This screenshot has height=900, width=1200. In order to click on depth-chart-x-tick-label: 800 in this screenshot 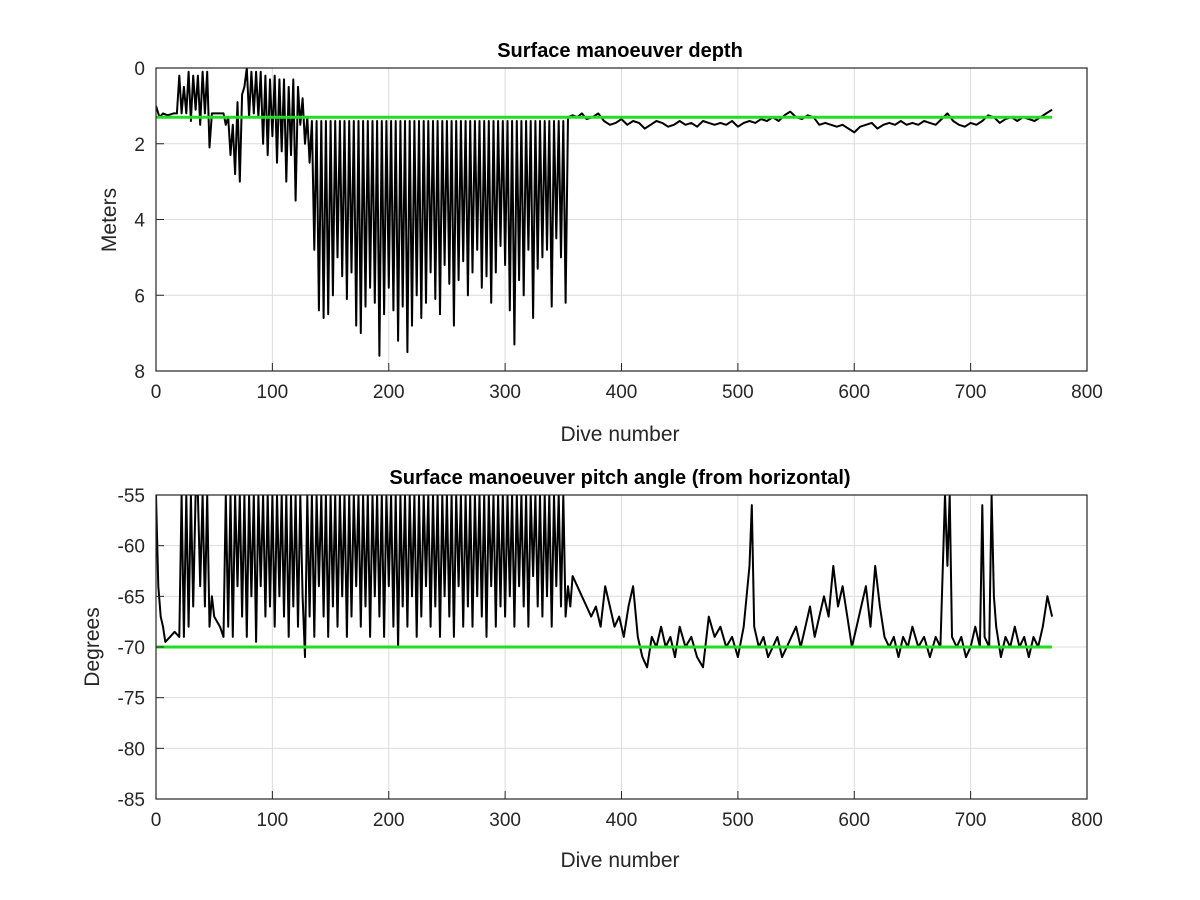, I will do `click(1087, 392)`.